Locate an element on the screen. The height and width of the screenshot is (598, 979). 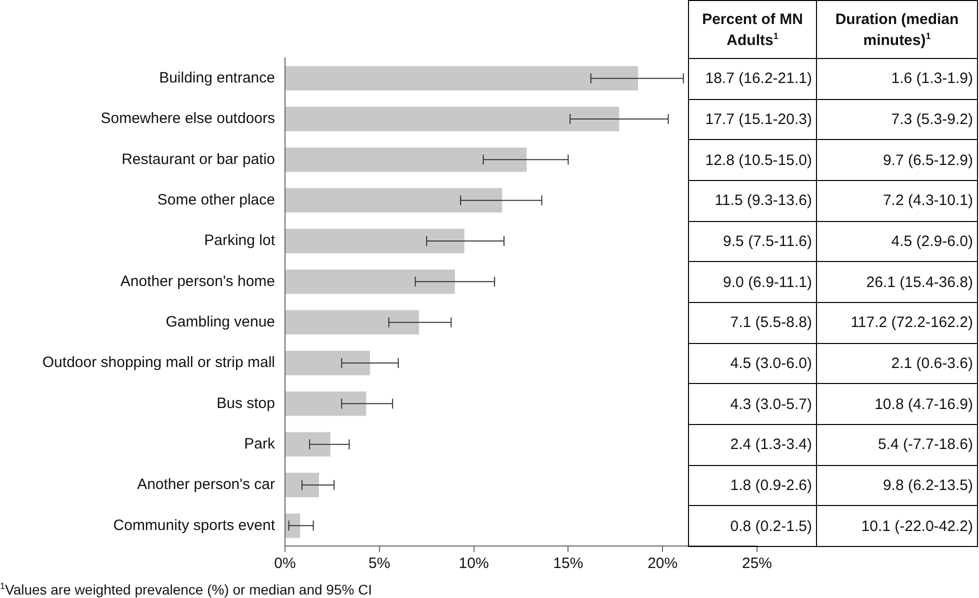
y-tick-label: Somewhere else outdoors is located at coordinates (187, 119).